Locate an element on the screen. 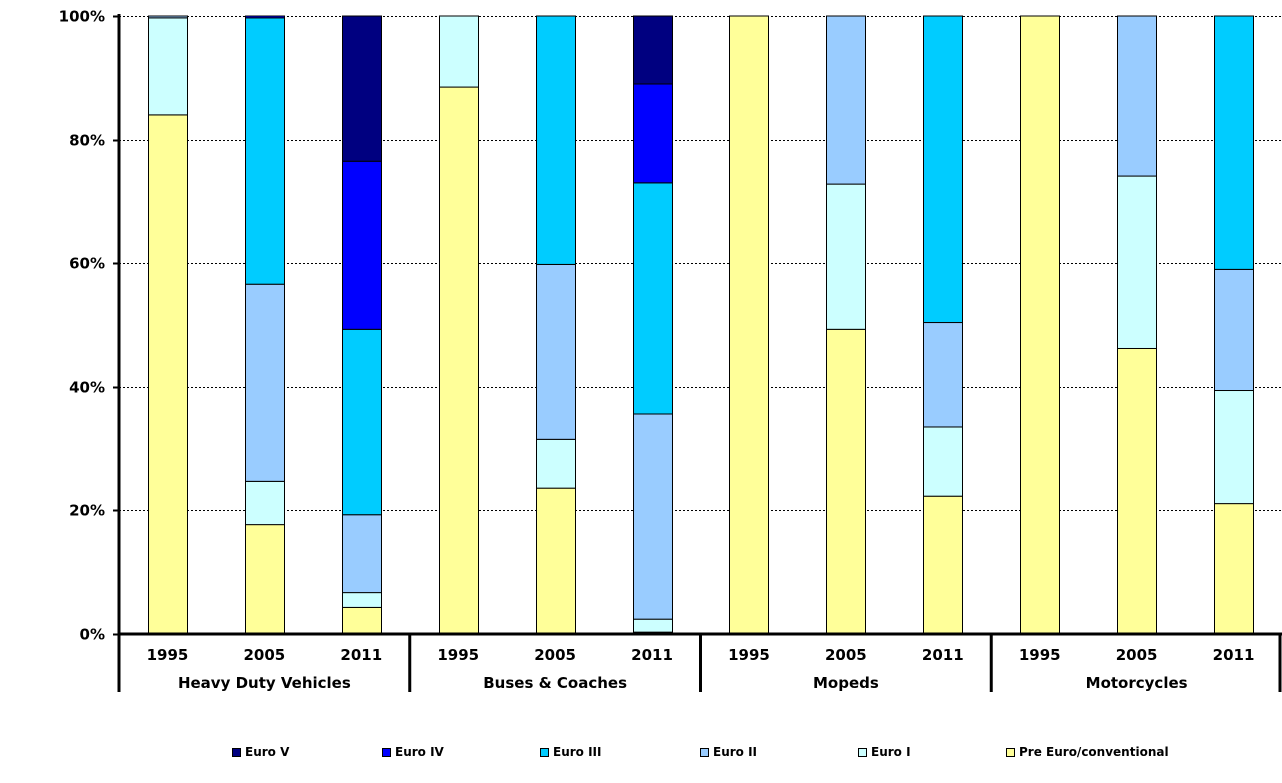 The image size is (1282, 783). legend-label: Euro II is located at coordinates (735, 752).